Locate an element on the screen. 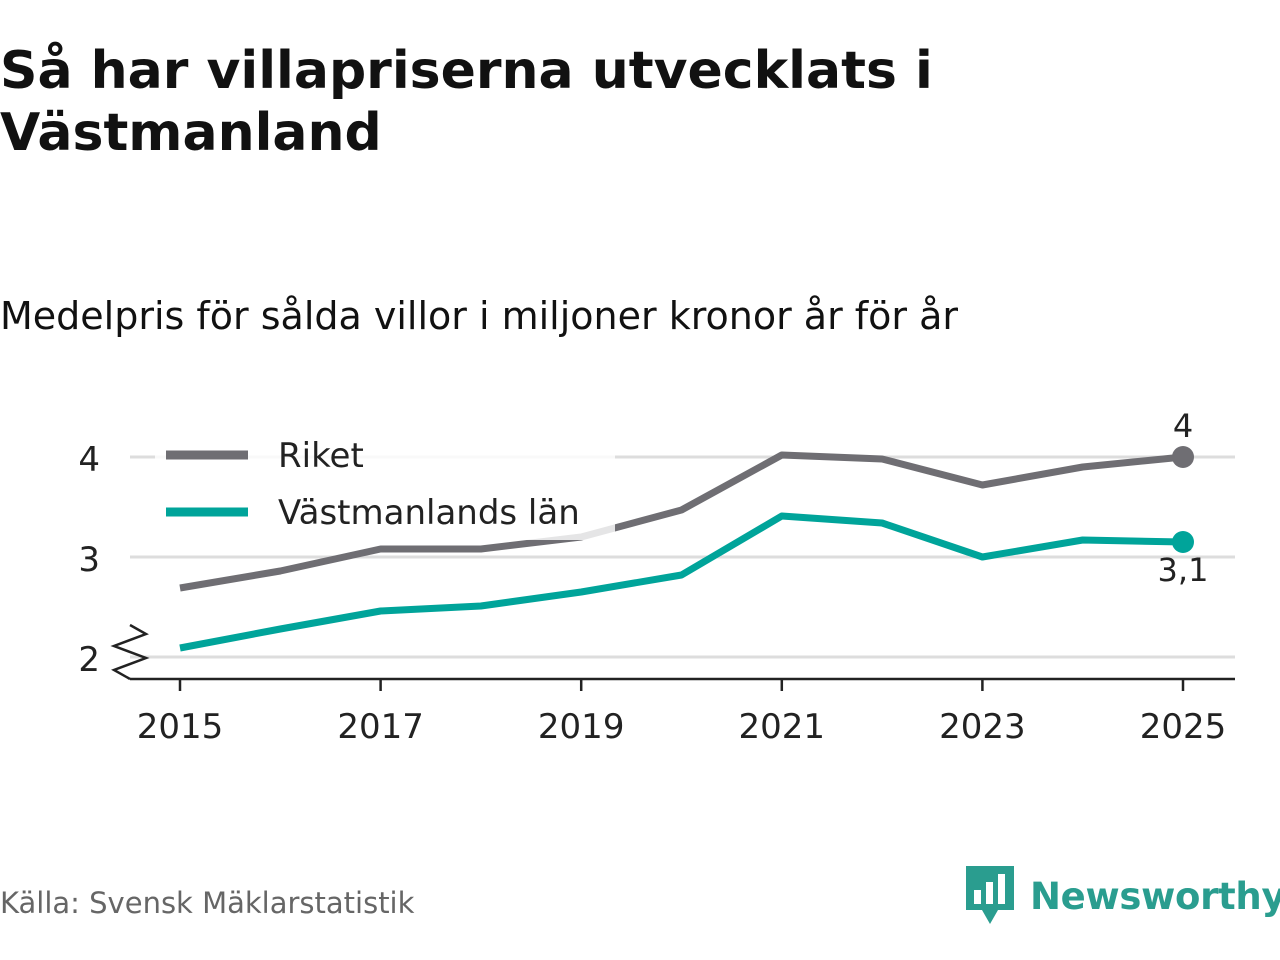 The height and width of the screenshot is (960, 1280). end-point-riket is located at coordinates (1183, 457).